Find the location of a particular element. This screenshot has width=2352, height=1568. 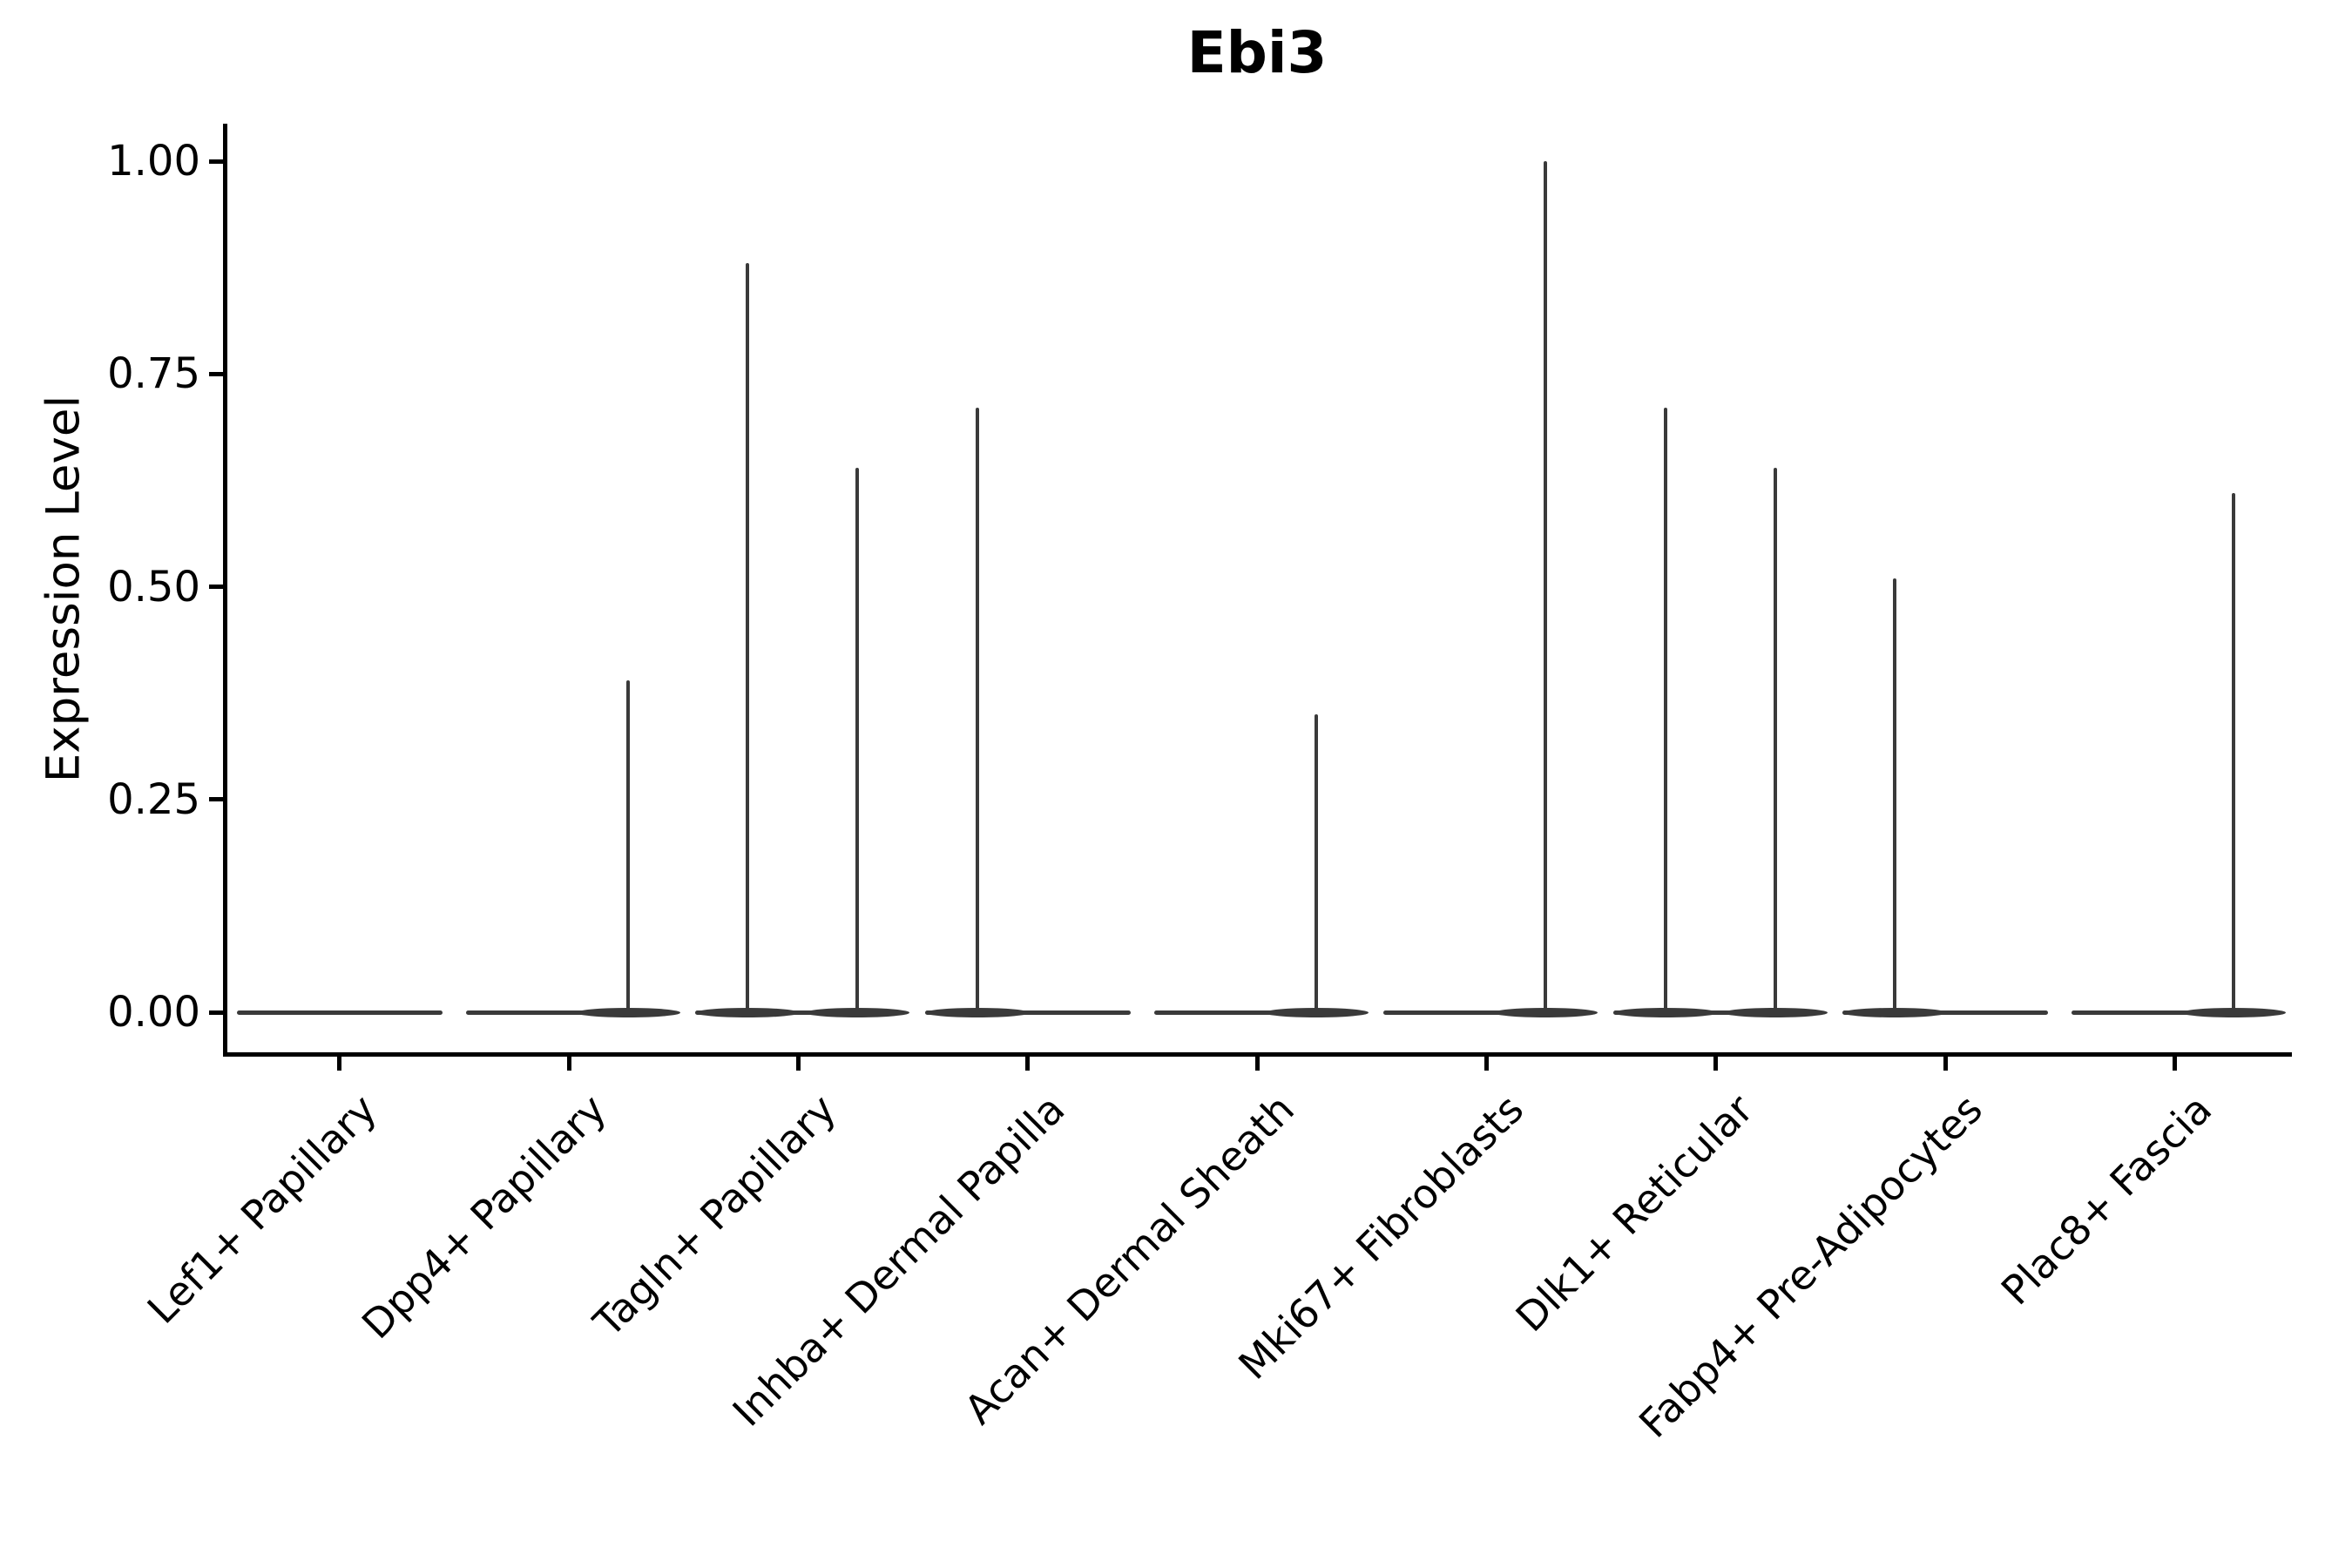

y-tick-label: 1.00 is located at coordinates (153, 161).